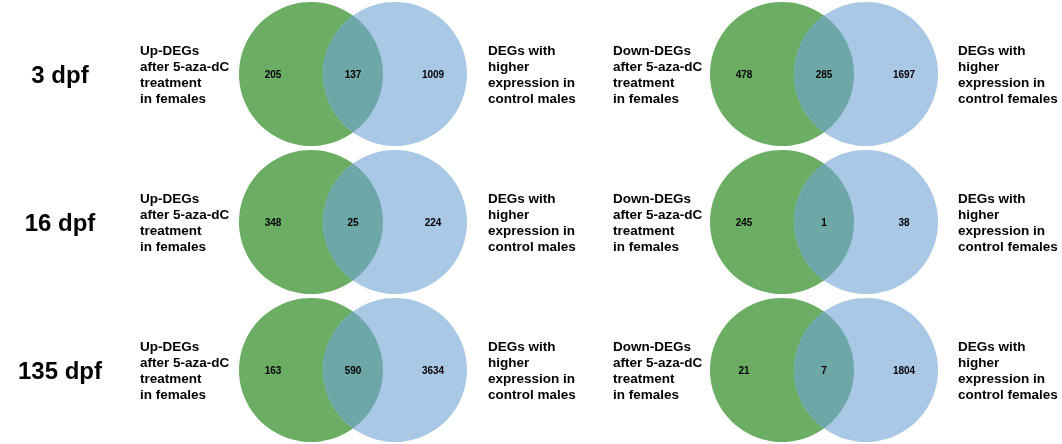 The image size is (1062, 444). I want to click on data-label: 224, so click(433, 222).